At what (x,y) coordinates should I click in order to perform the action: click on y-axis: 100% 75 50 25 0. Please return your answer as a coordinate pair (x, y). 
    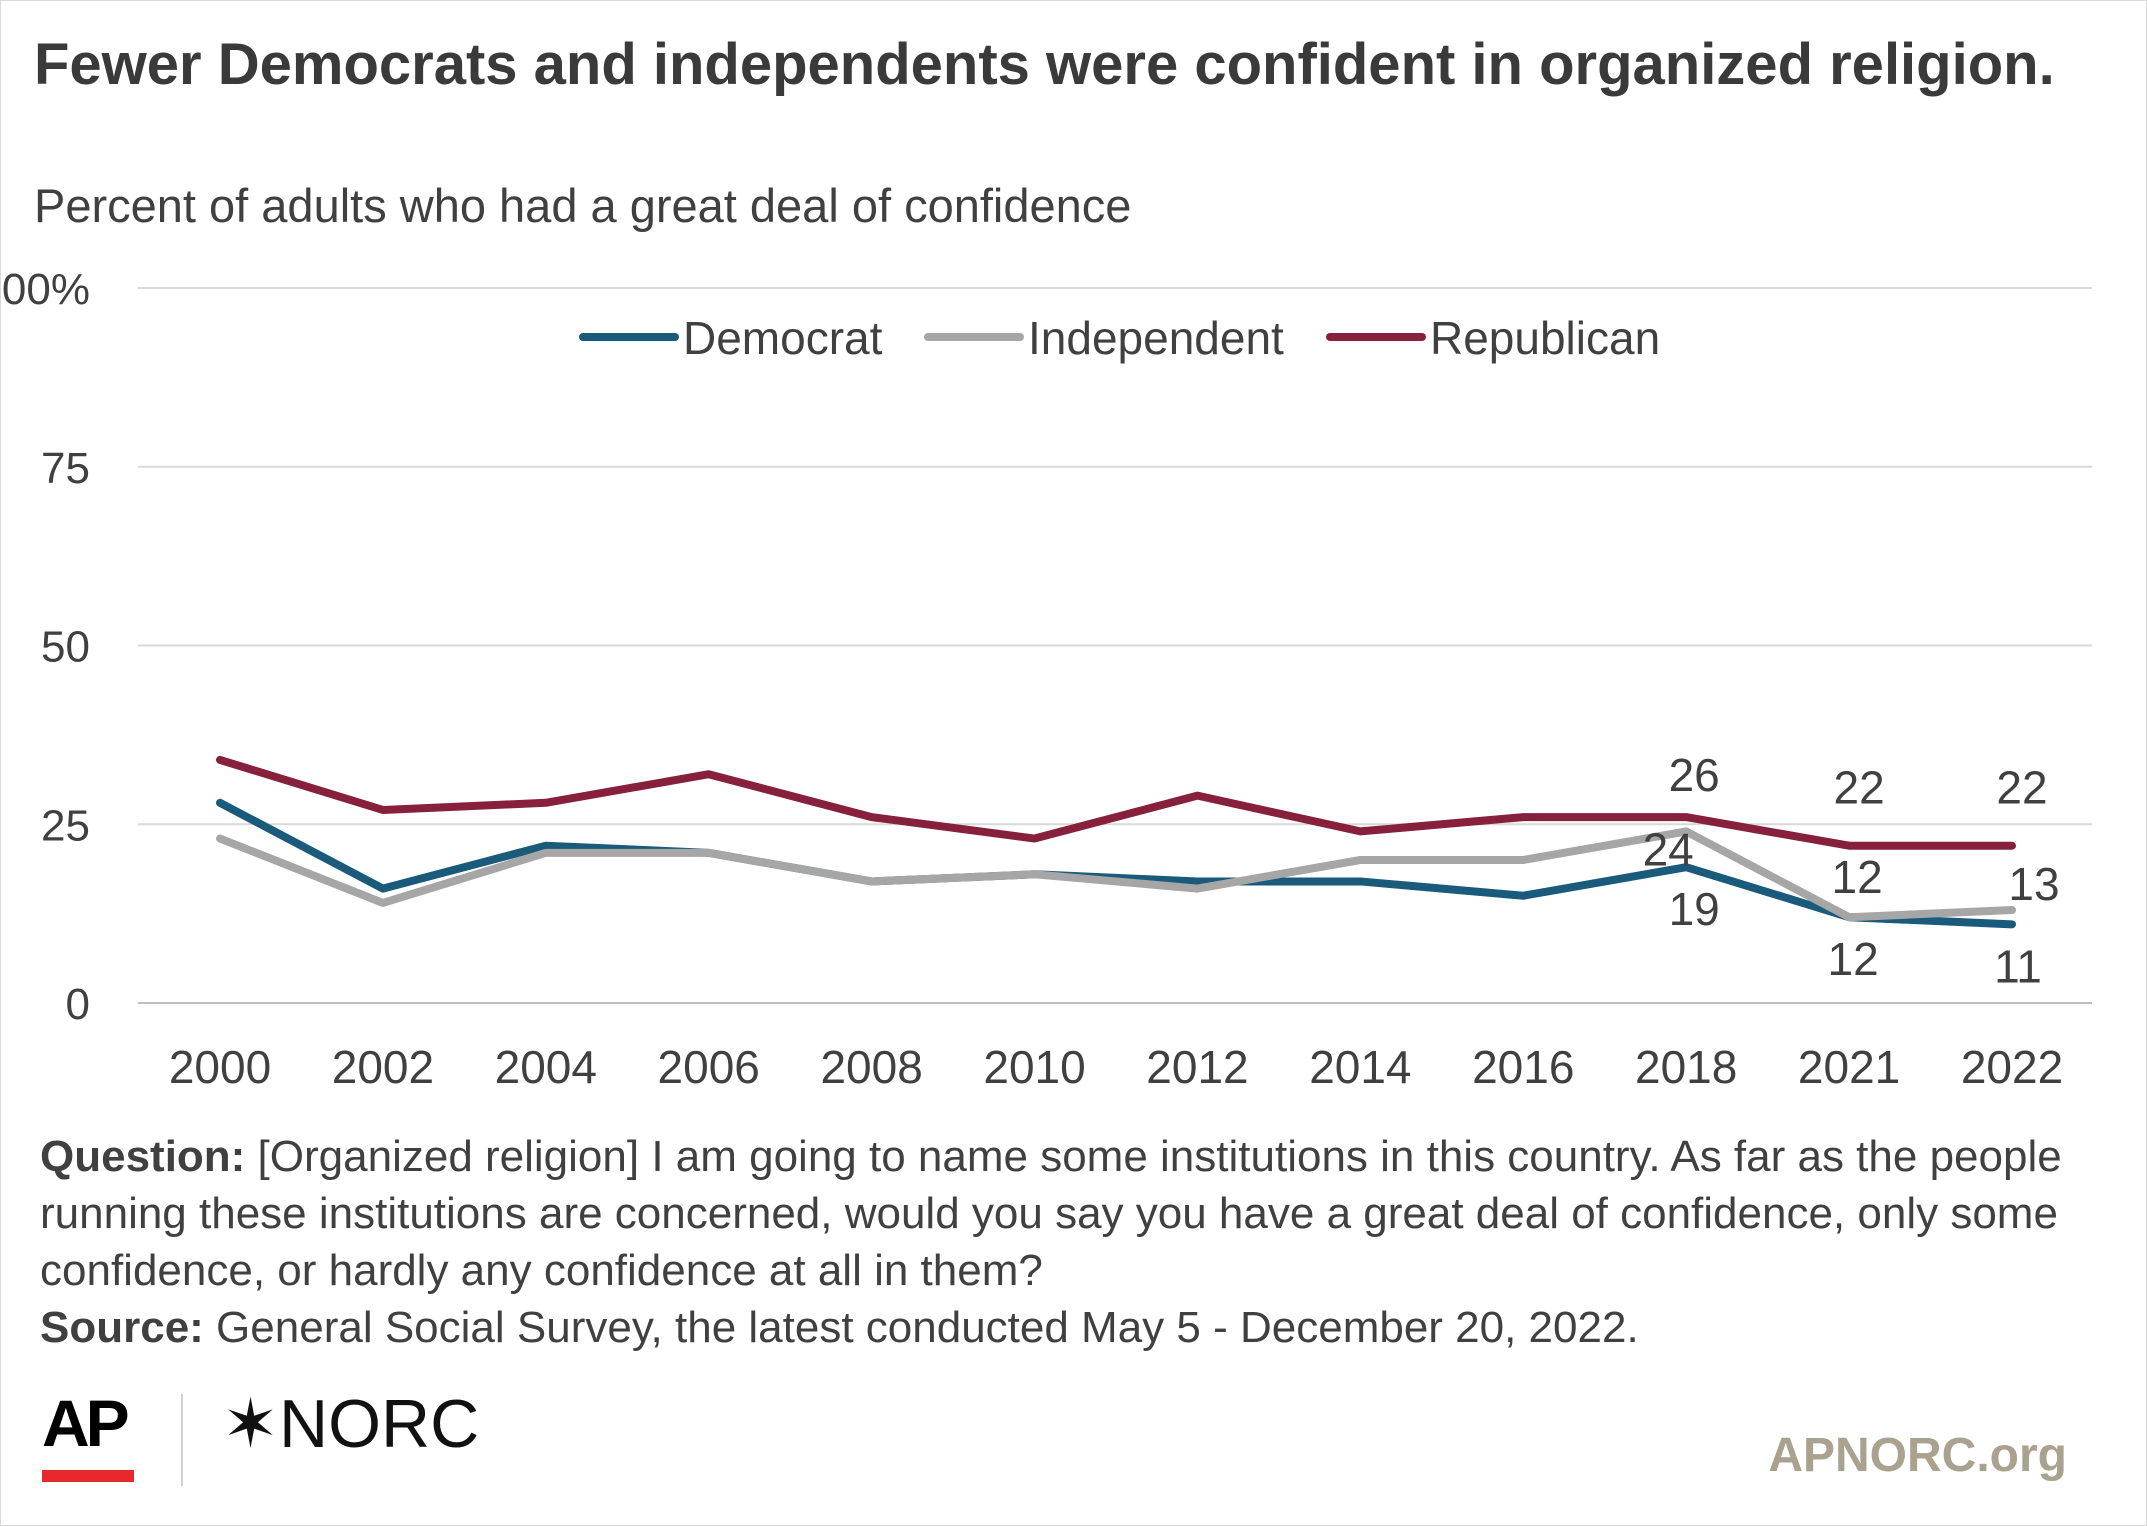
    Looking at the image, I should click on (45, 647).